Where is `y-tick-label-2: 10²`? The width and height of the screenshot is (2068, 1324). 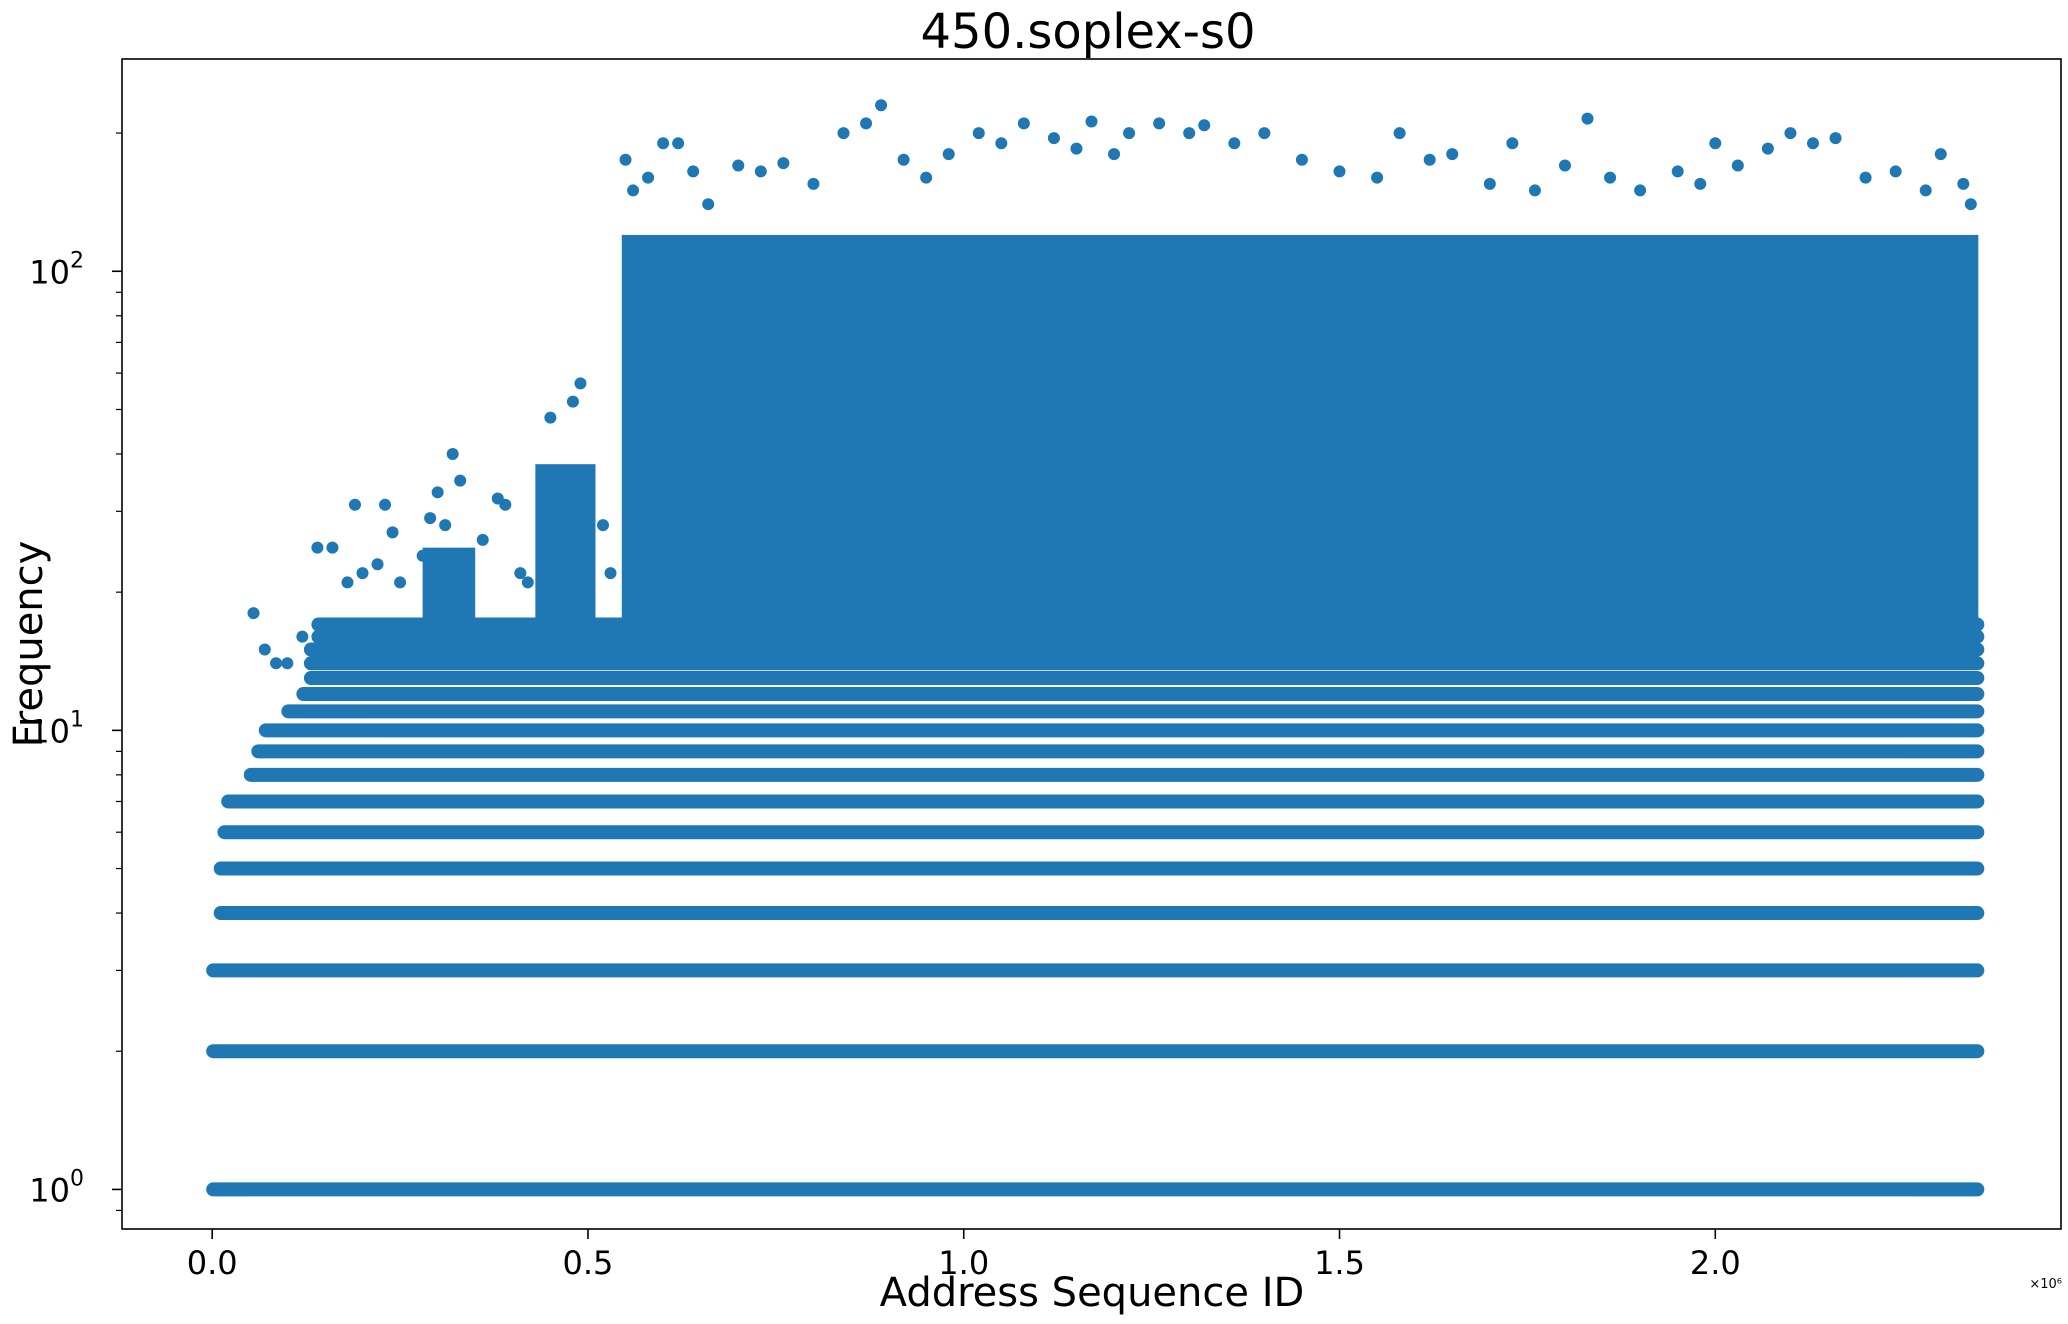
y-tick-label-2: 10² is located at coordinates (56, 269).